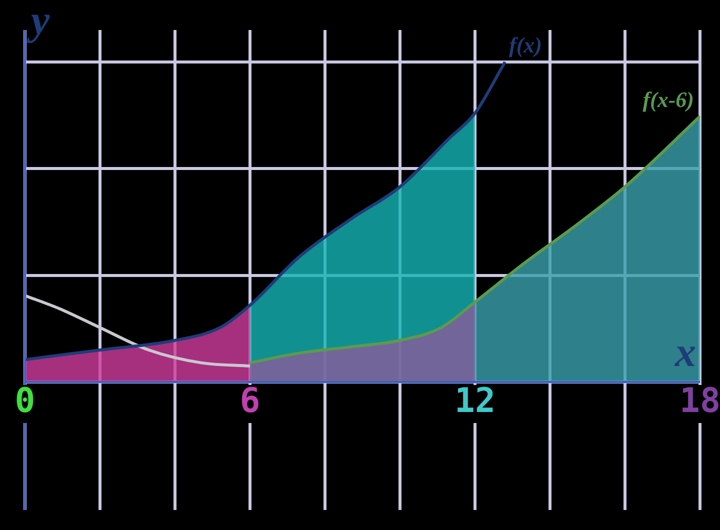  Describe the element at coordinates (685, 353) in the screenshot. I see `x-axis-title: x` at that location.